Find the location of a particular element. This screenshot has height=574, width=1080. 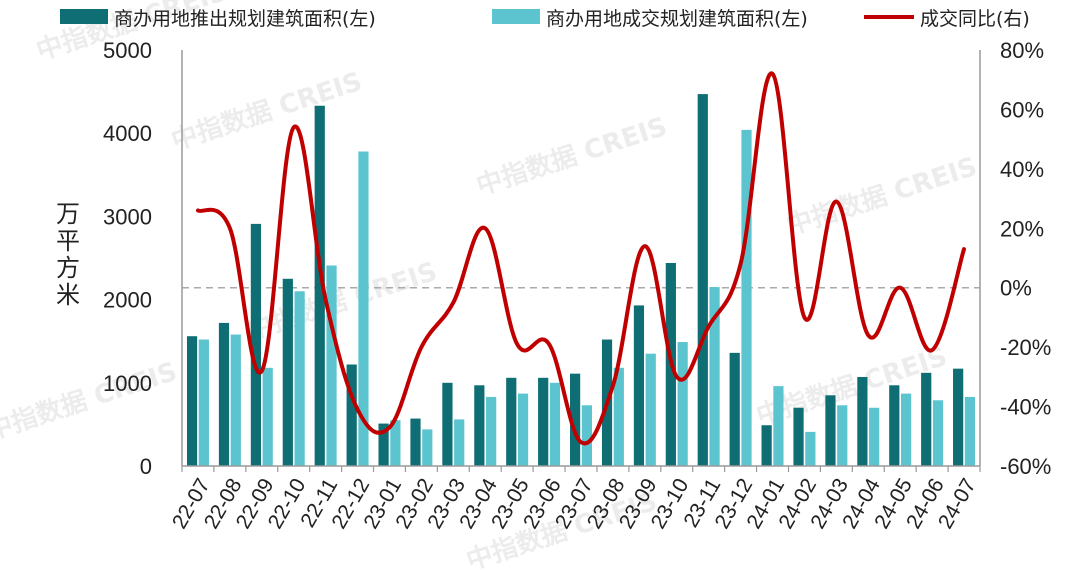

right-tick-label: 80% is located at coordinates (1022, 50).